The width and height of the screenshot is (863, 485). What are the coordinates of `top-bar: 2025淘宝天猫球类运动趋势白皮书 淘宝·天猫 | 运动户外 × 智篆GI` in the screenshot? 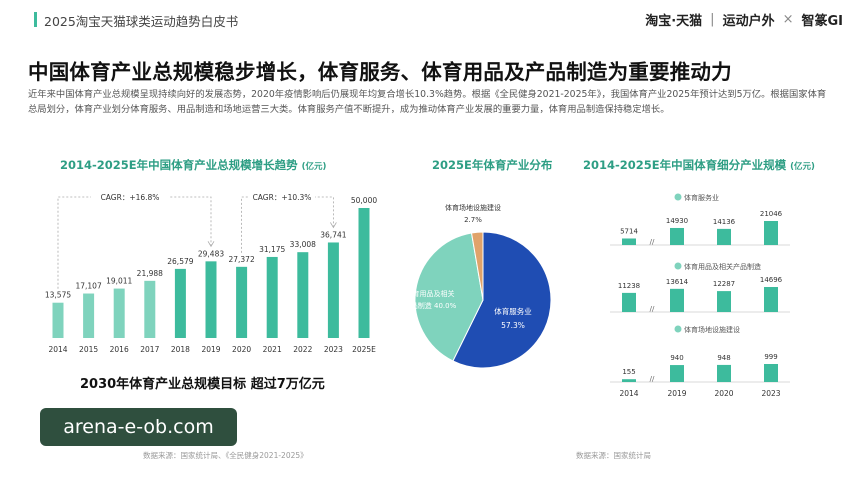 It's located at (431, 20).